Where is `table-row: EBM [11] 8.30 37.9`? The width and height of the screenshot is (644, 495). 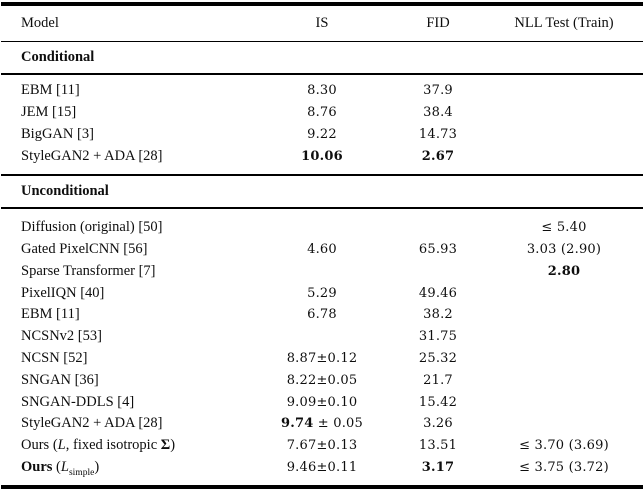
table-row: EBM [11] 8.30 37.9 is located at coordinates (322, 91).